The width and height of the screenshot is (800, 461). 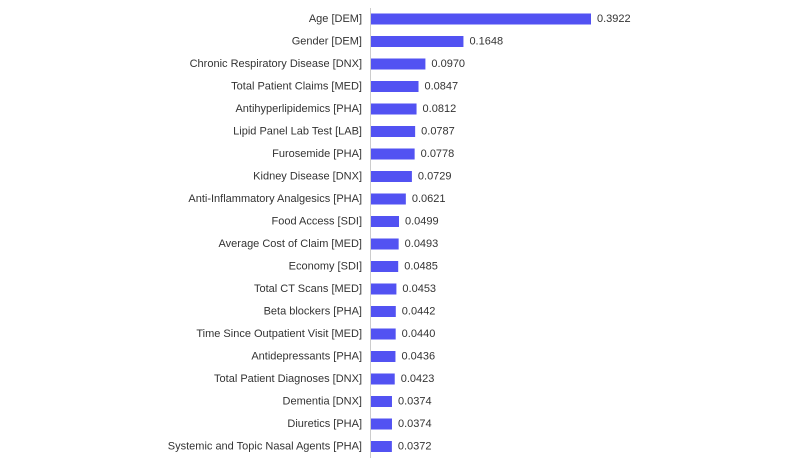 I want to click on value-label: 0.0499, so click(x=422, y=221).